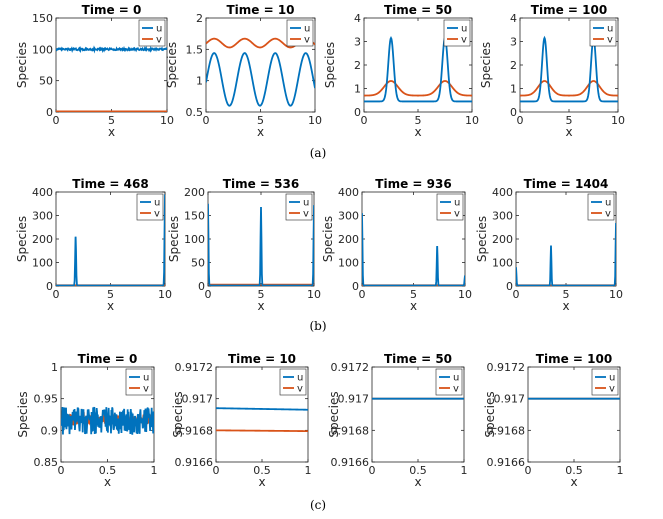 This screenshot has height=519, width=663. What do you see at coordinates (357, 18) in the screenshot?
I see `y-tick-label: 4` at bounding box center [357, 18].